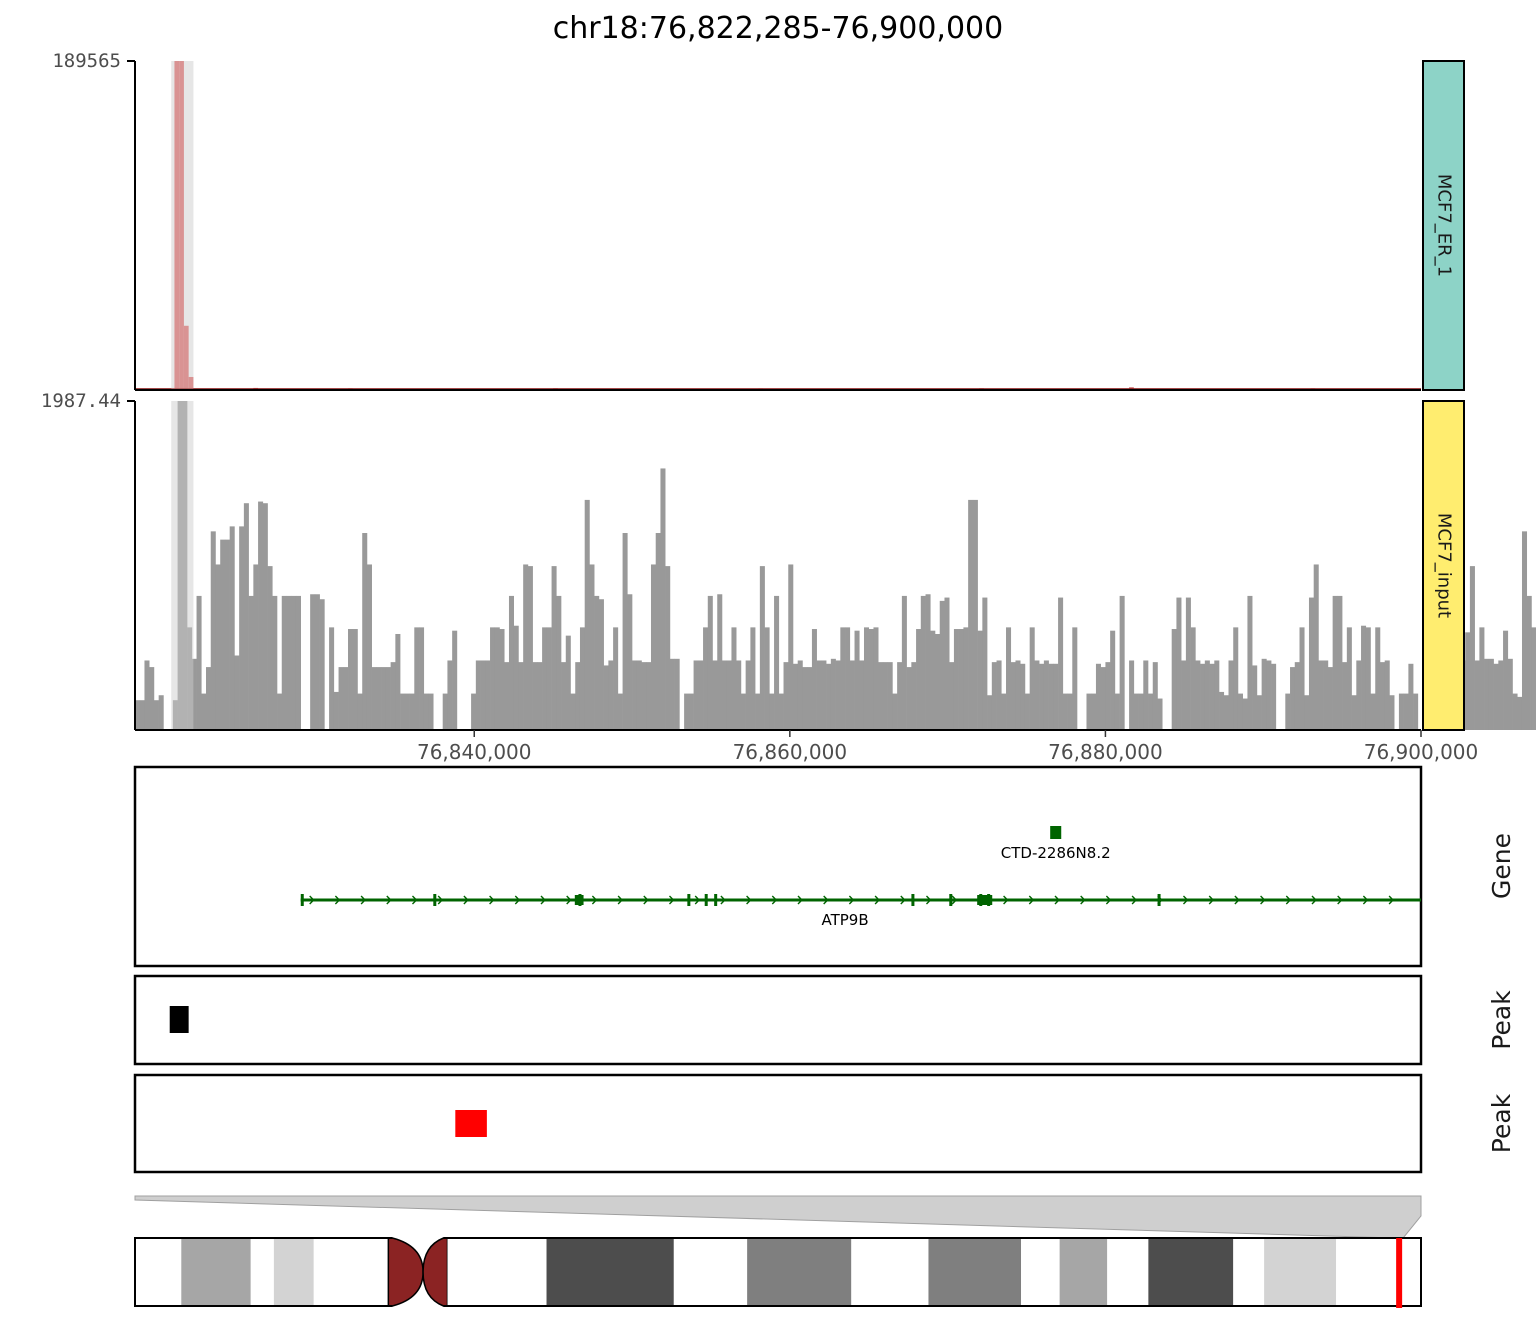 The height and width of the screenshot is (1344, 1536). Describe the element at coordinates (947, 747) in the screenshot. I see `x-axis: 76,840,000 76,860,000 76,880,000 76,900,000` at that location.